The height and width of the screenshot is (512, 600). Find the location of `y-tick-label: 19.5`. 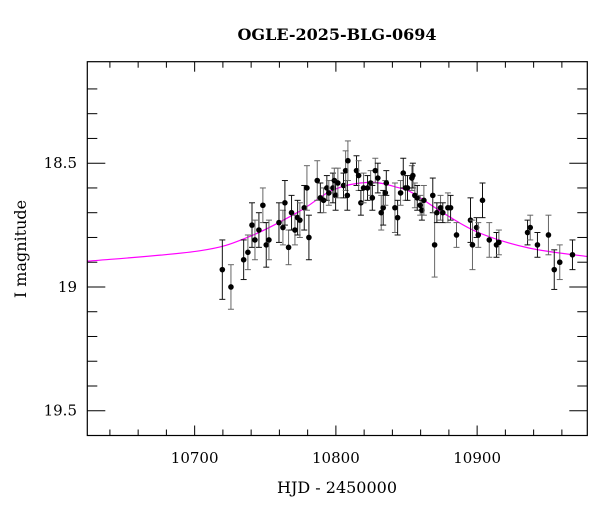

y-tick-label: 19.5 is located at coordinates (60, 411).